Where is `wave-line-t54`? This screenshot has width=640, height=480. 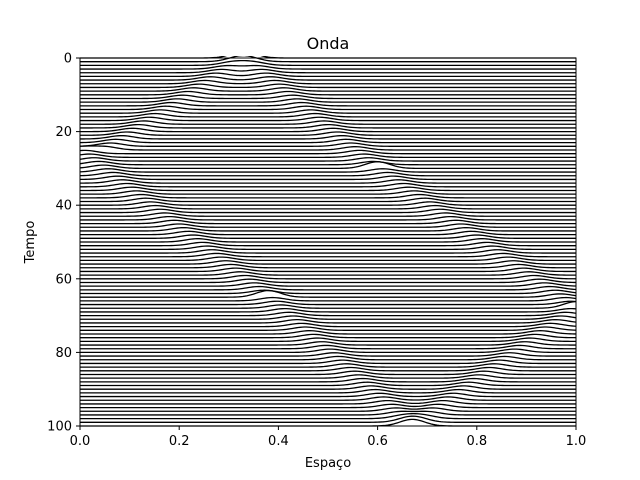
wave-line-t54 is located at coordinates (328, 255).